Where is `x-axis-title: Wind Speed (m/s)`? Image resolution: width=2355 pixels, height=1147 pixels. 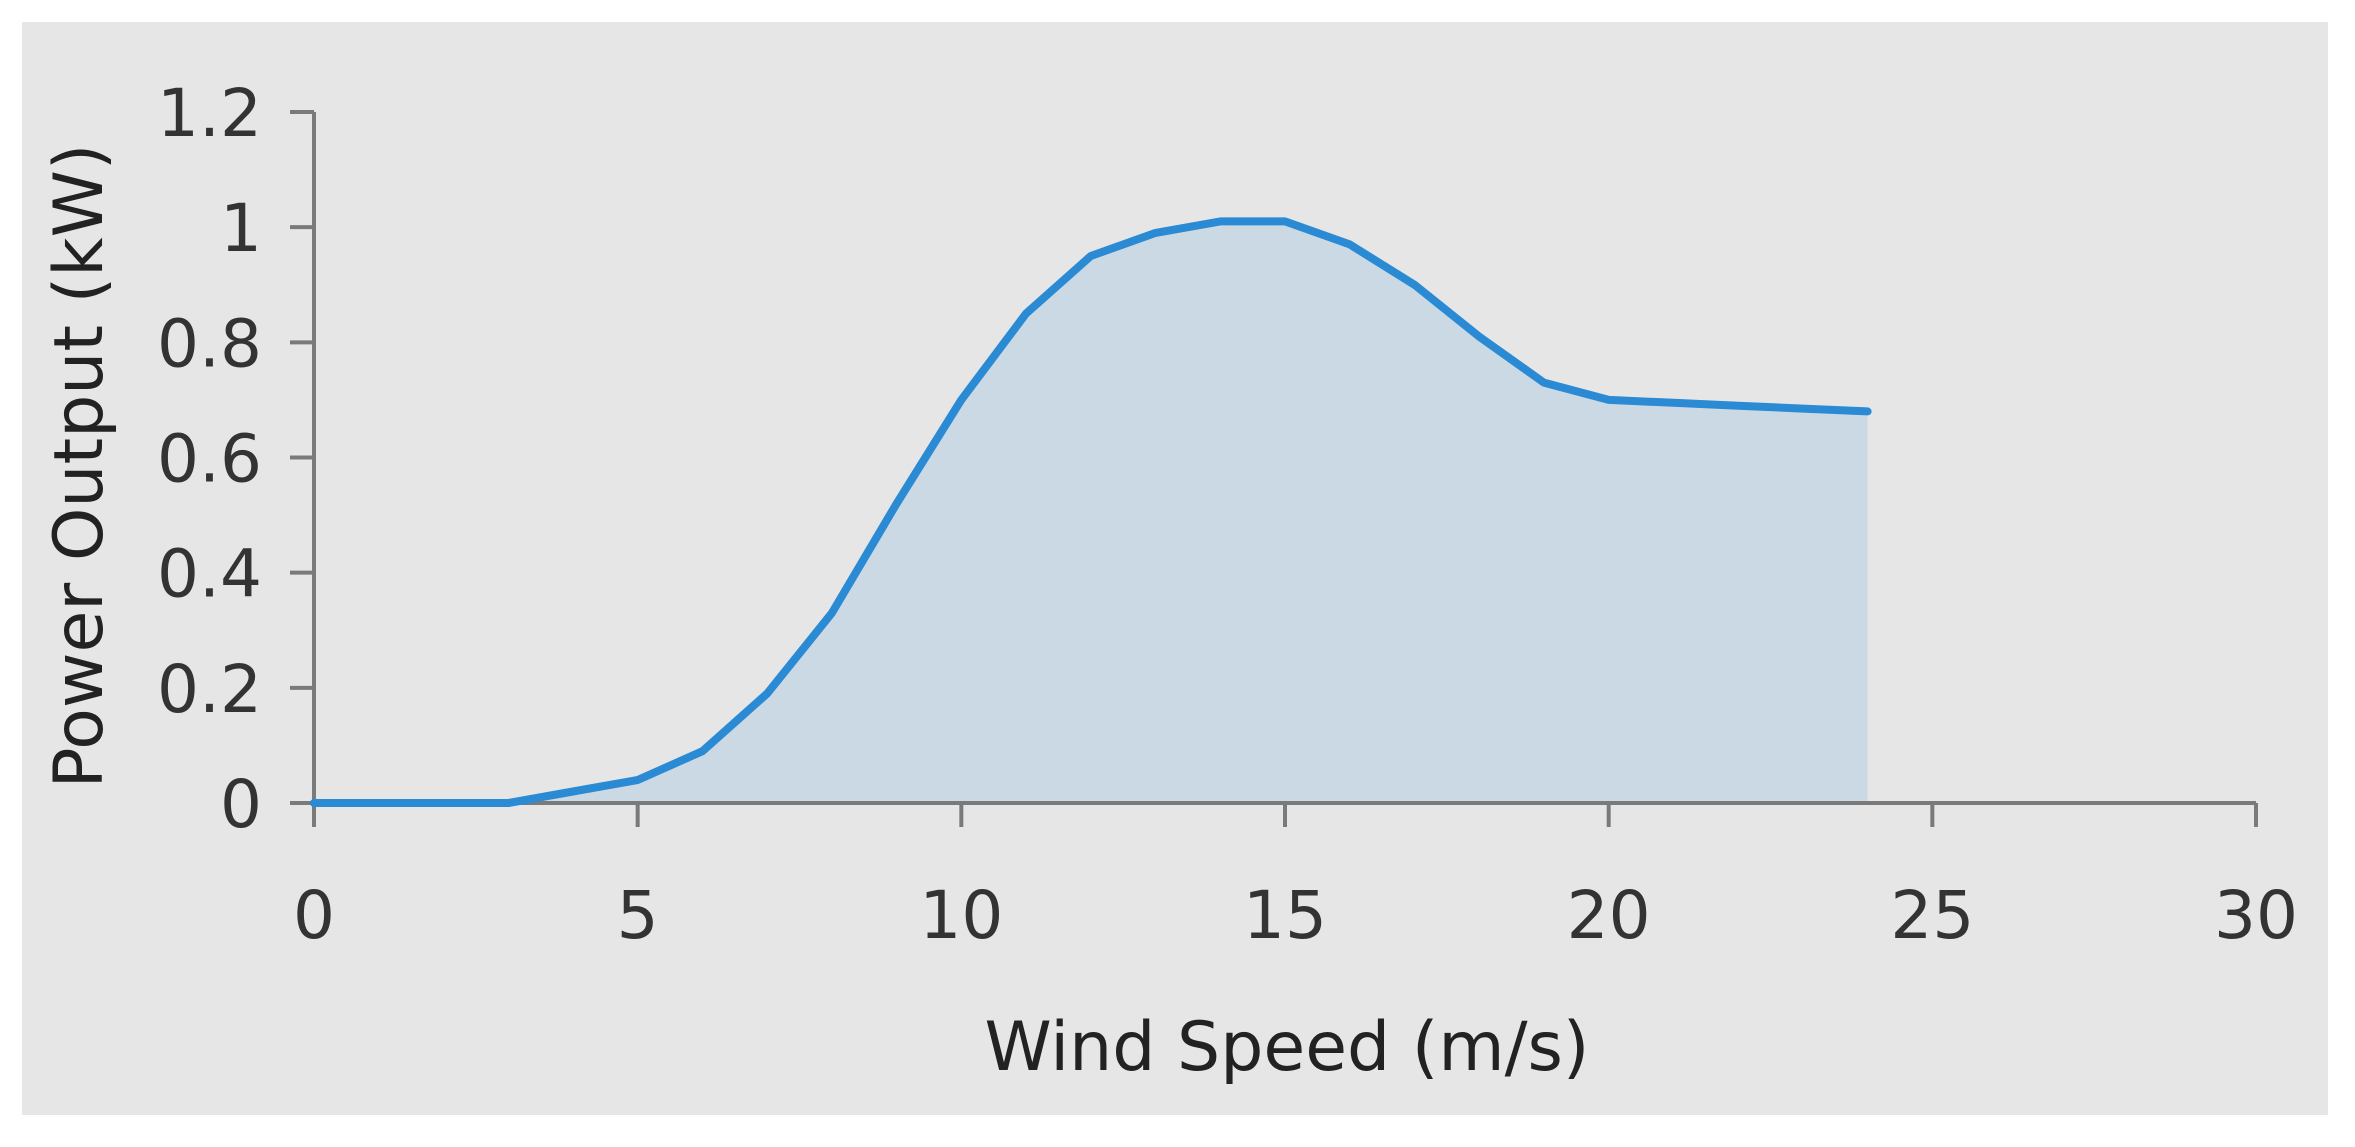
x-axis-title: Wind Speed (m/s) is located at coordinates (1287, 1047).